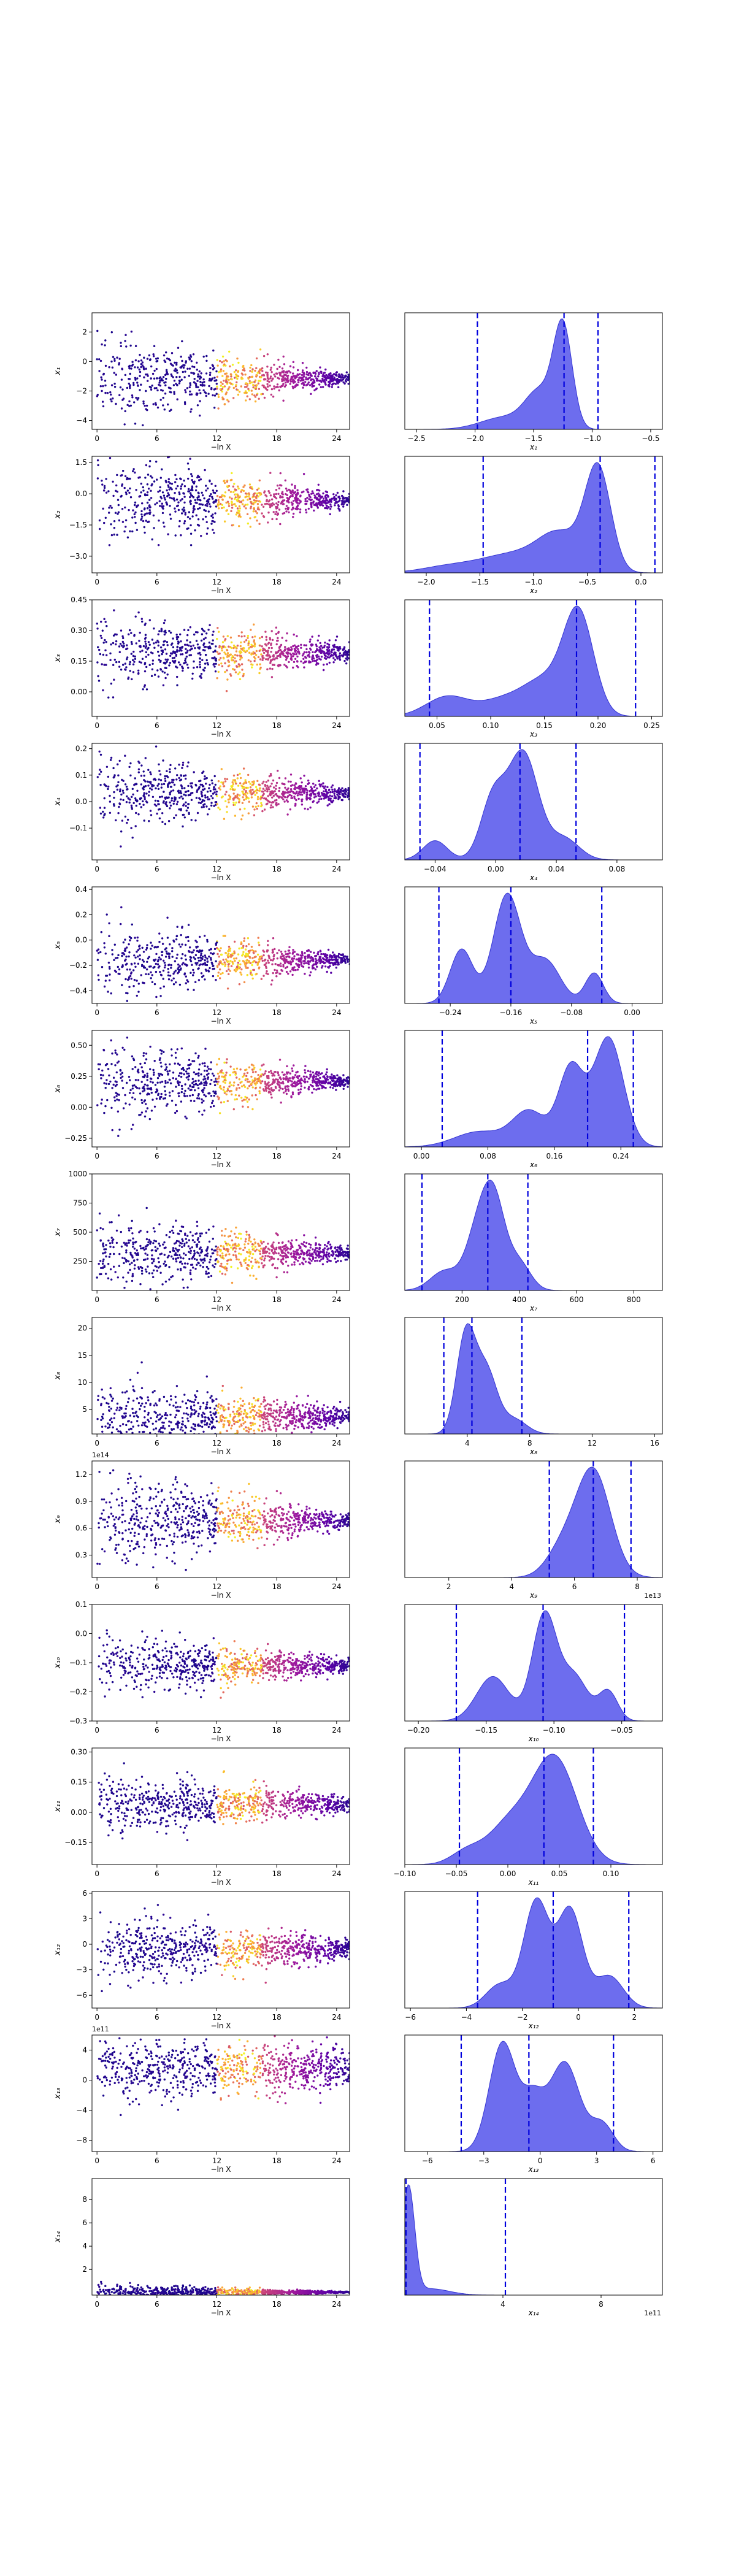  What do you see at coordinates (277, 725) in the screenshot?
I see `trace-x-tick-label: 18` at bounding box center [277, 725].